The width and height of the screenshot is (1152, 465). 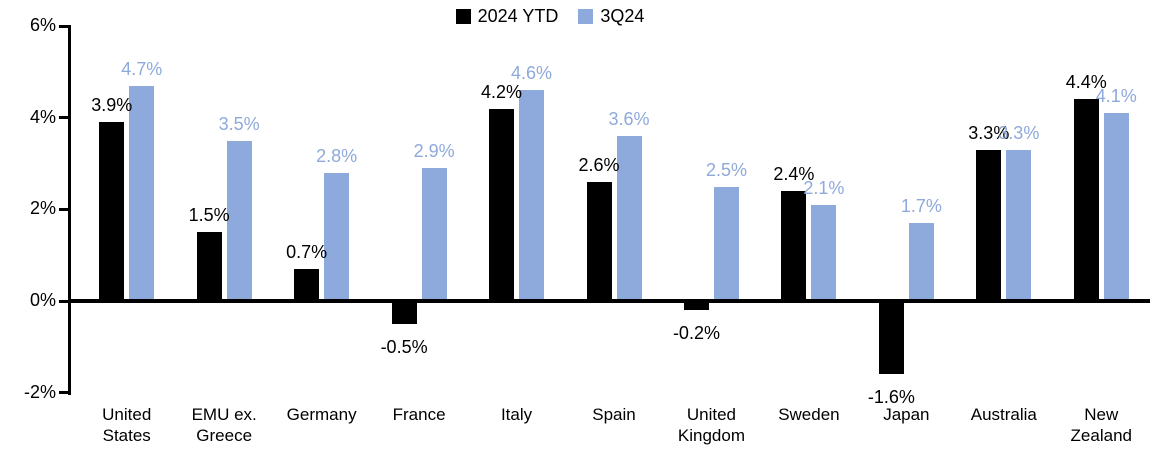 What do you see at coordinates (921, 206) in the screenshot?
I see `value-label-3q24-9: 1.7%` at bounding box center [921, 206].